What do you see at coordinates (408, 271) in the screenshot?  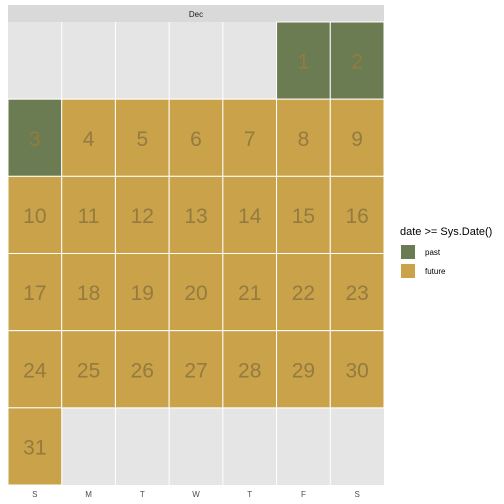 I see `legend-key-future` at bounding box center [408, 271].